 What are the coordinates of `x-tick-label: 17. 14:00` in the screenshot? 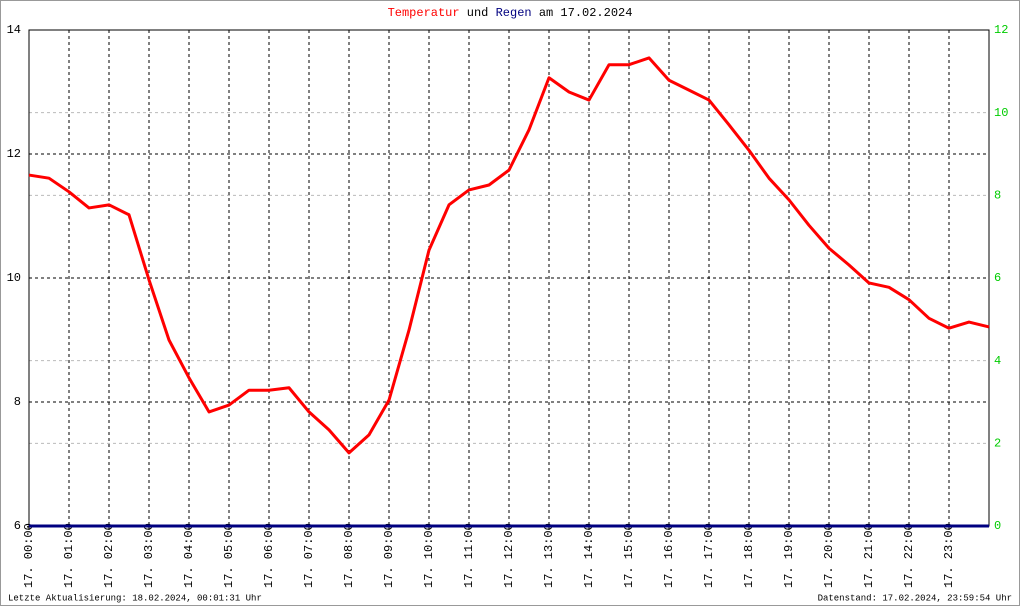 It's located at (589, 555).